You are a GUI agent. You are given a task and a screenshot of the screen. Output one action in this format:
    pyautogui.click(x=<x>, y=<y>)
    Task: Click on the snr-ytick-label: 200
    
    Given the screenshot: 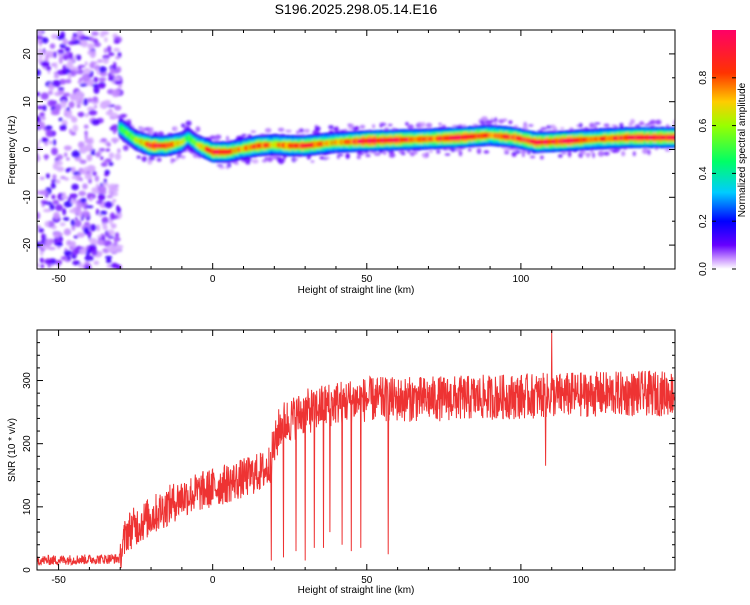 What is the action you would take?
    pyautogui.click(x=27, y=443)
    